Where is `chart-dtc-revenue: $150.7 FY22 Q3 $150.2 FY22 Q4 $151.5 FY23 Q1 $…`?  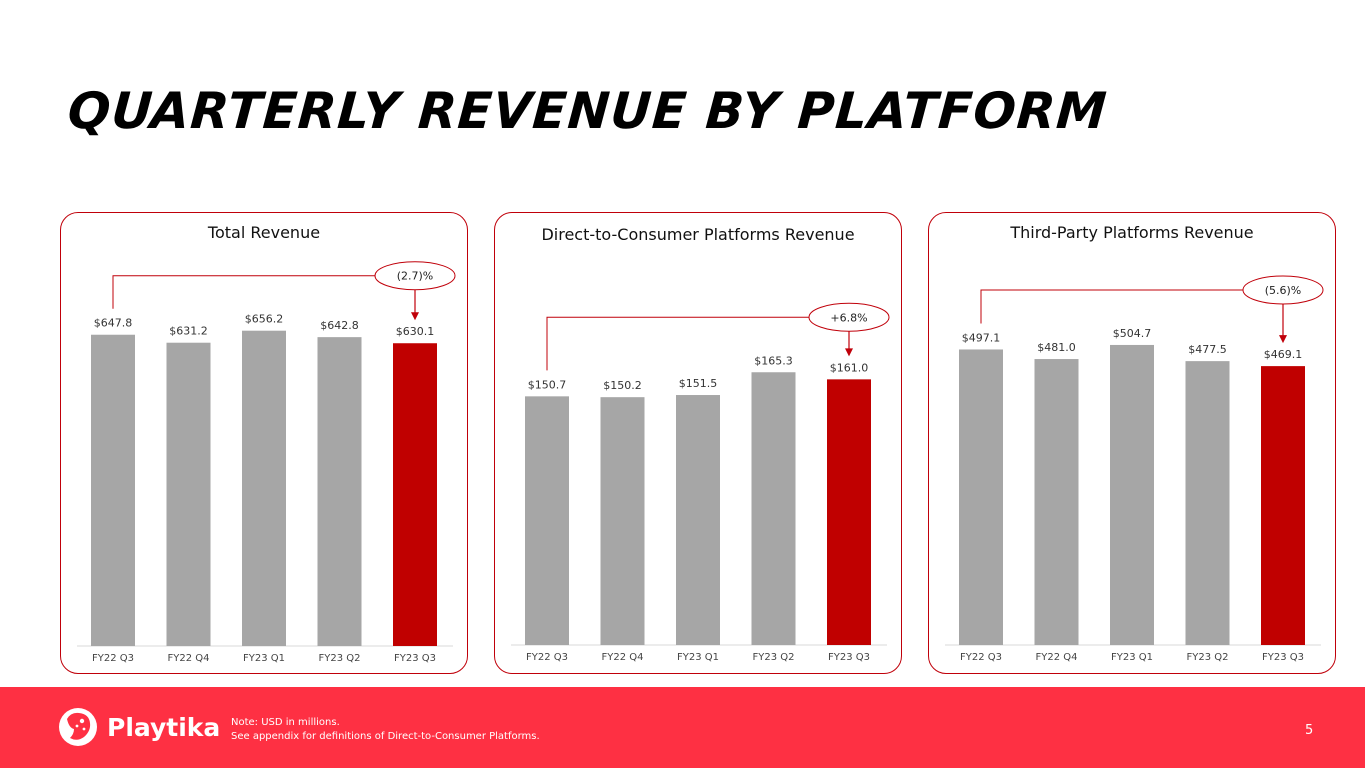 chart-dtc-revenue: $150.7 FY22 Q3 $150.2 FY22 Q4 $151.5 FY23 Q1 $… is located at coordinates (700, 482).